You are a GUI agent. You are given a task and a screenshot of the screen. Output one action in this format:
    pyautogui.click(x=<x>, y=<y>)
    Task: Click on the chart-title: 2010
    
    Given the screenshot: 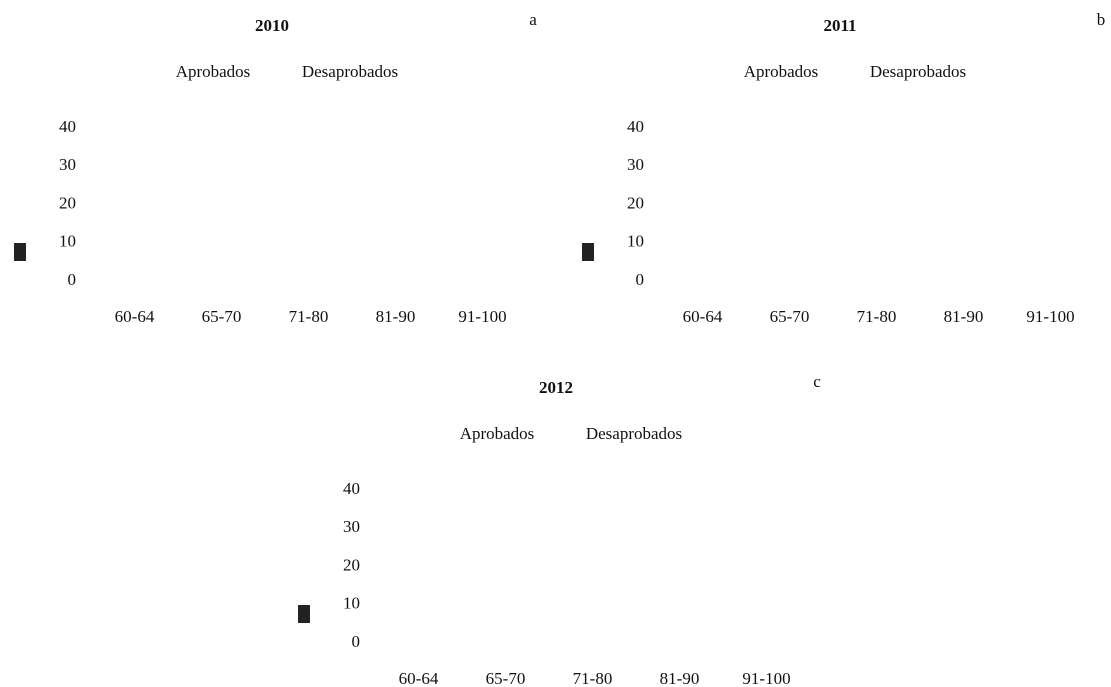 What is the action you would take?
    pyautogui.click(x=272, y=25)
    